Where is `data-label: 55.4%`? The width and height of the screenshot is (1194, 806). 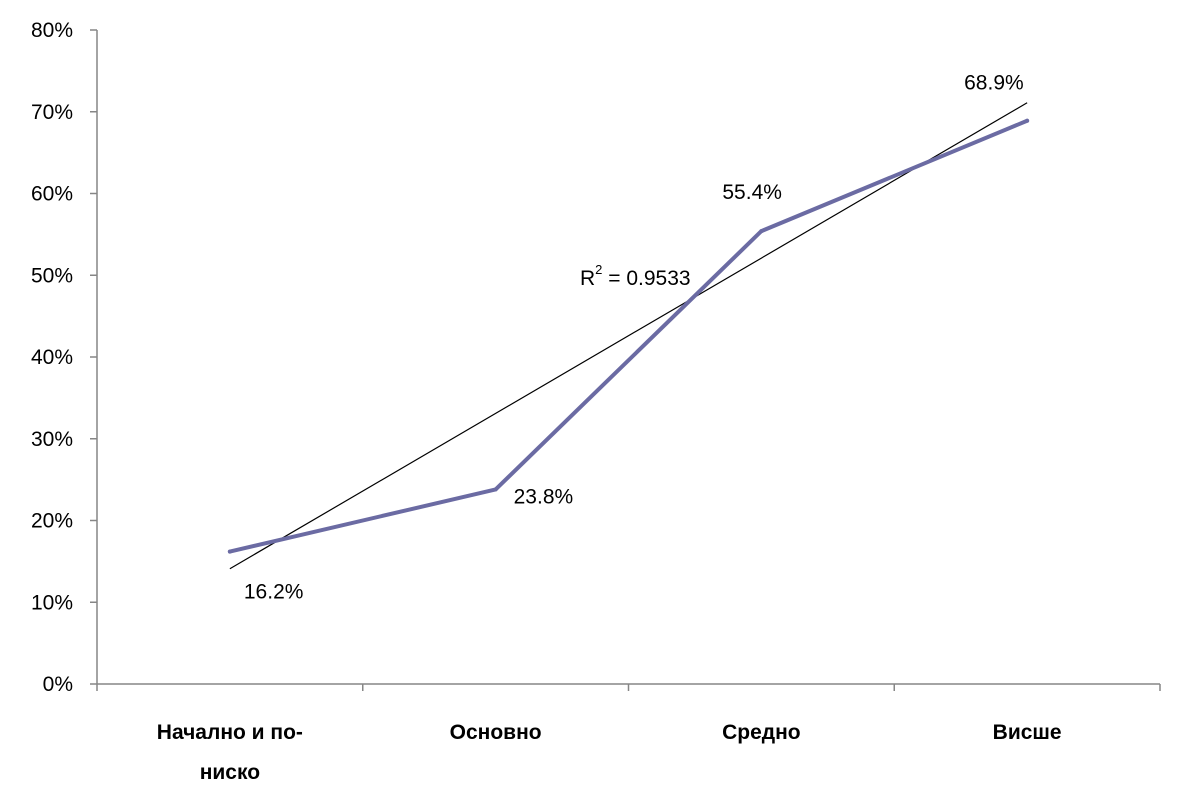 data-label: 55.4% is located at coordinates (752, 192).